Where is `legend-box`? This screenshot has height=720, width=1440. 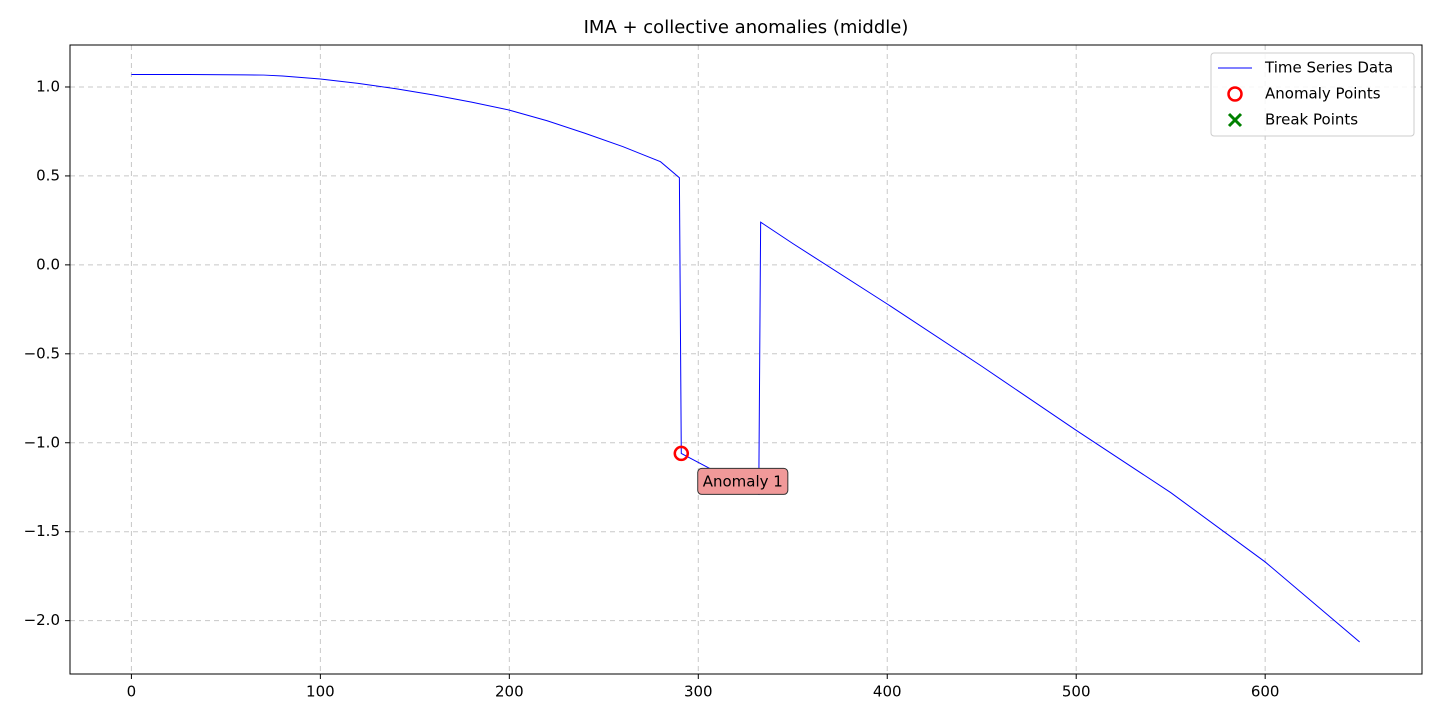
legend-box is located at coordinates (1312, 94).